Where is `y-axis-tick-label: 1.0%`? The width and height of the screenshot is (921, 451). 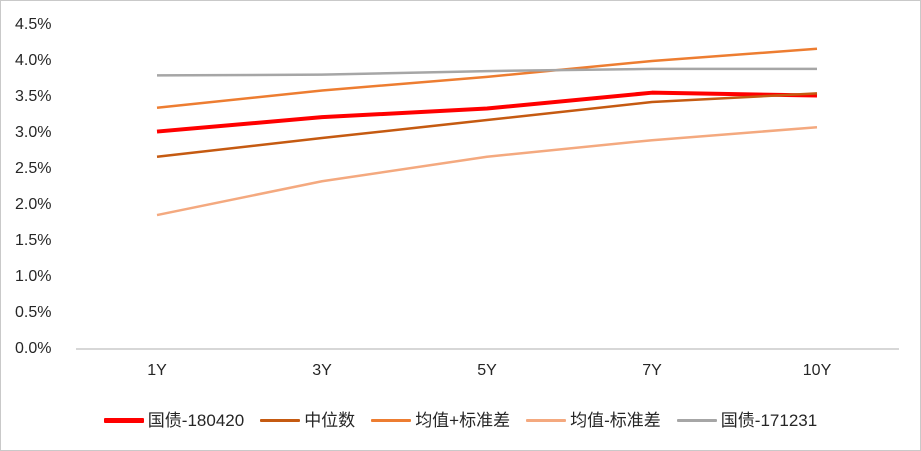 y-axis-tick-label: 1.0% is located at coordinates (33, 276).